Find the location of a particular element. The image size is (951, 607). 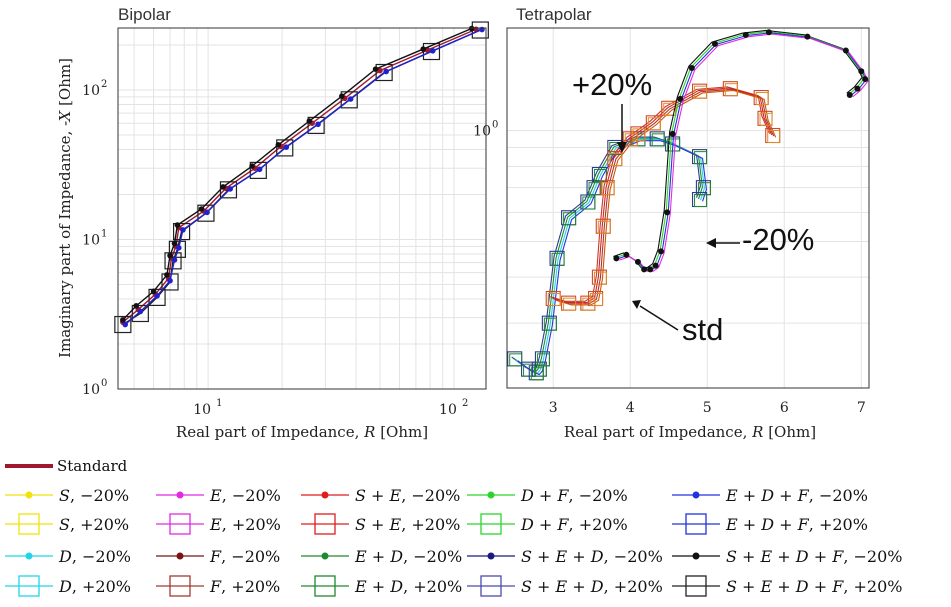

legend-item-f-m20: F, −20% is located at coordinates (218, 556).